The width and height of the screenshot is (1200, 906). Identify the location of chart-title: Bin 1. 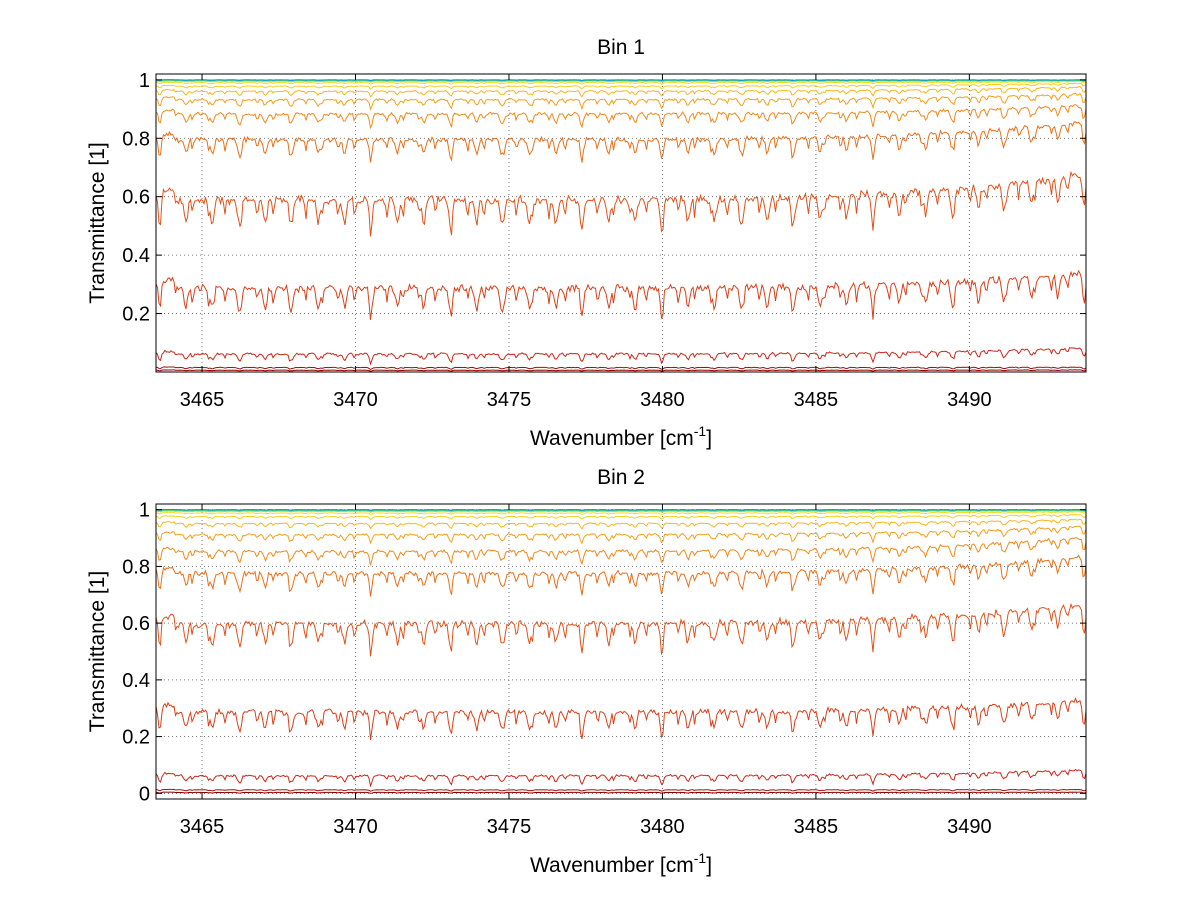
(621, 47).